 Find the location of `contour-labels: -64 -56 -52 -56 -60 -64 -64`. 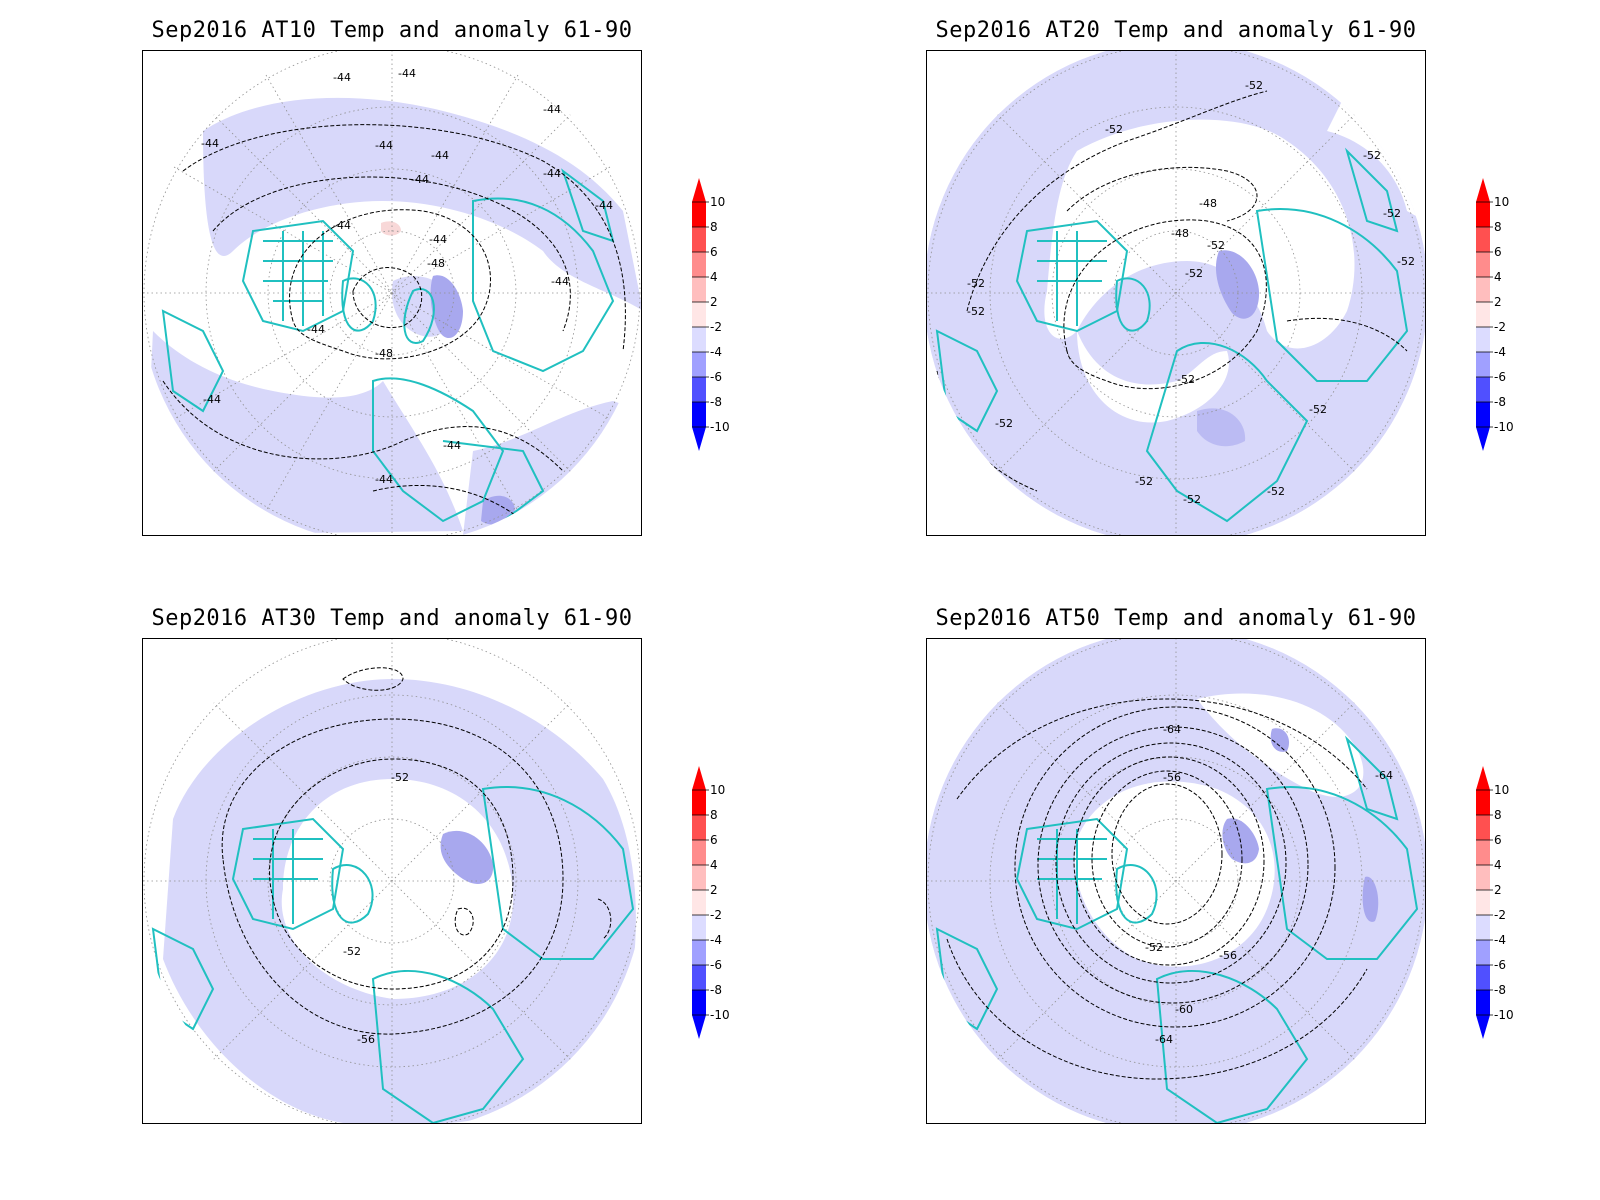

contour-labels: -64 -56 -52 -56 -60 -64 -64 is located at coordinates (1269, 884).